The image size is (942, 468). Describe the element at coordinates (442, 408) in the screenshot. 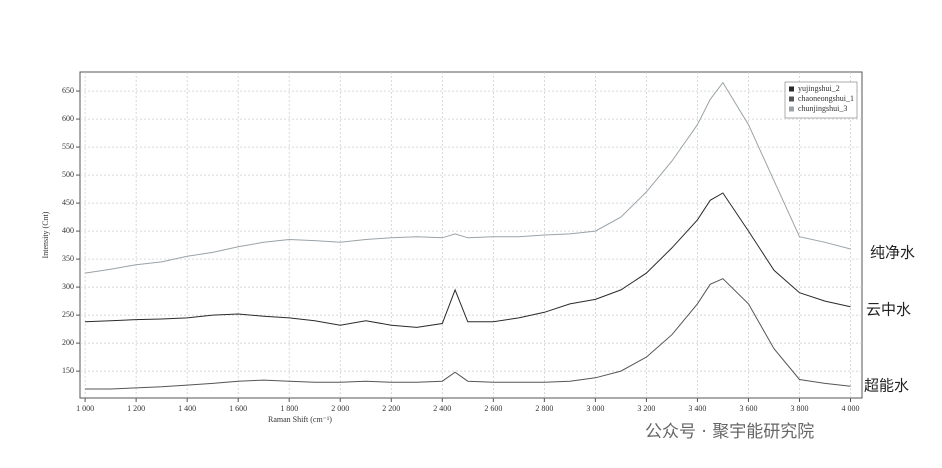

I see `x-tick-label: 2 400` at that location.